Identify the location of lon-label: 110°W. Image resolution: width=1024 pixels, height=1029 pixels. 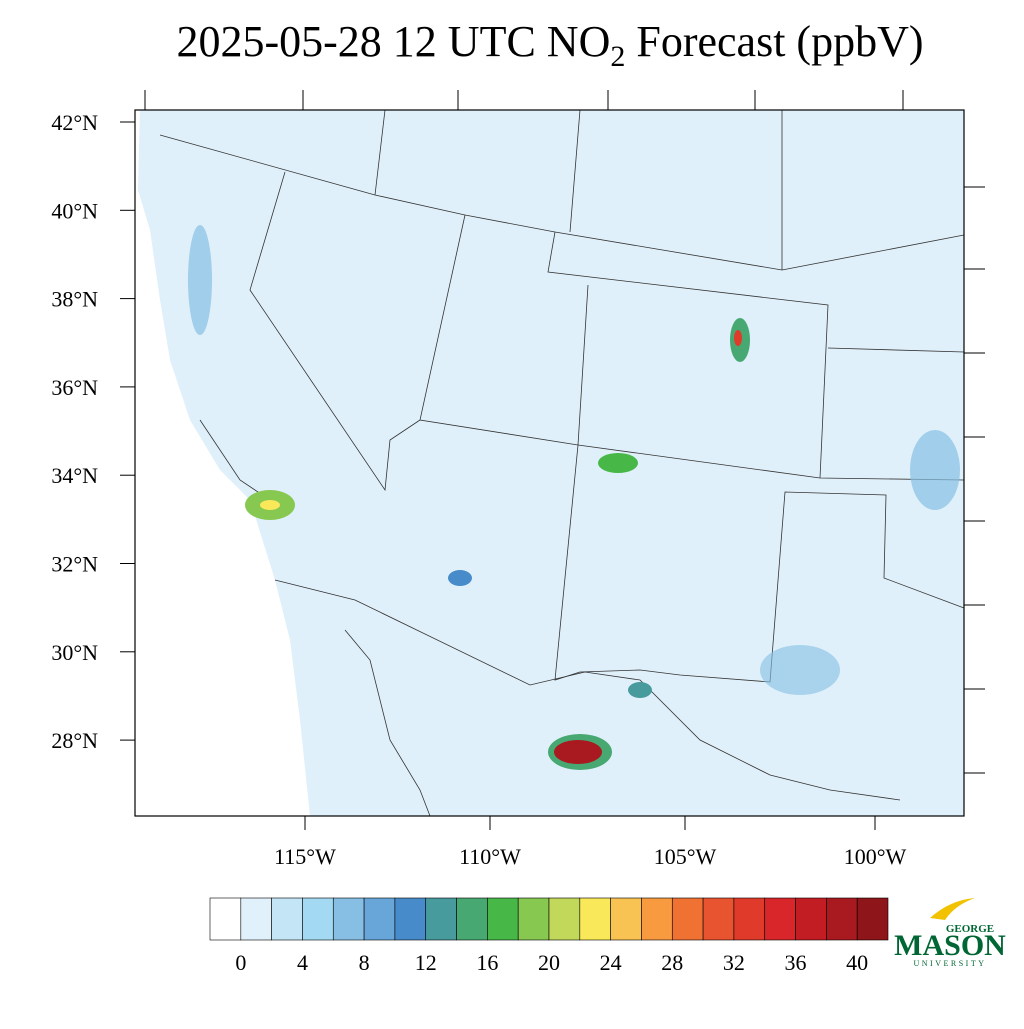
(490, 856).